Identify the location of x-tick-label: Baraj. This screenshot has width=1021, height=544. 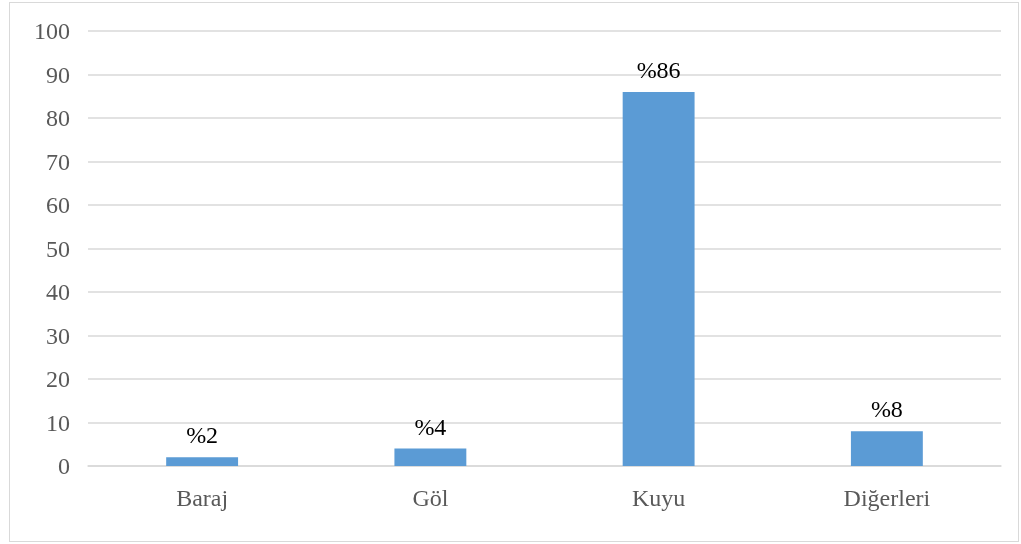
(202, 498).